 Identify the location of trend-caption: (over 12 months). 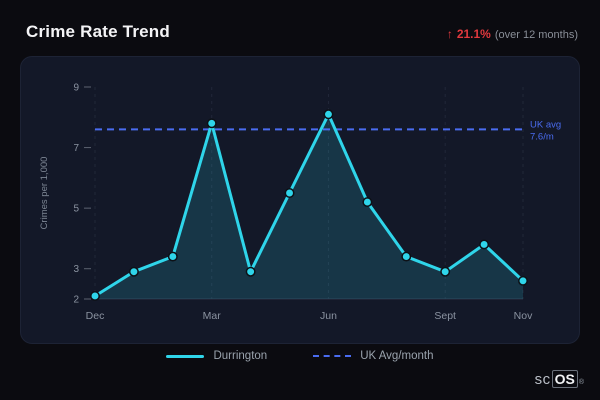
(536, 35).